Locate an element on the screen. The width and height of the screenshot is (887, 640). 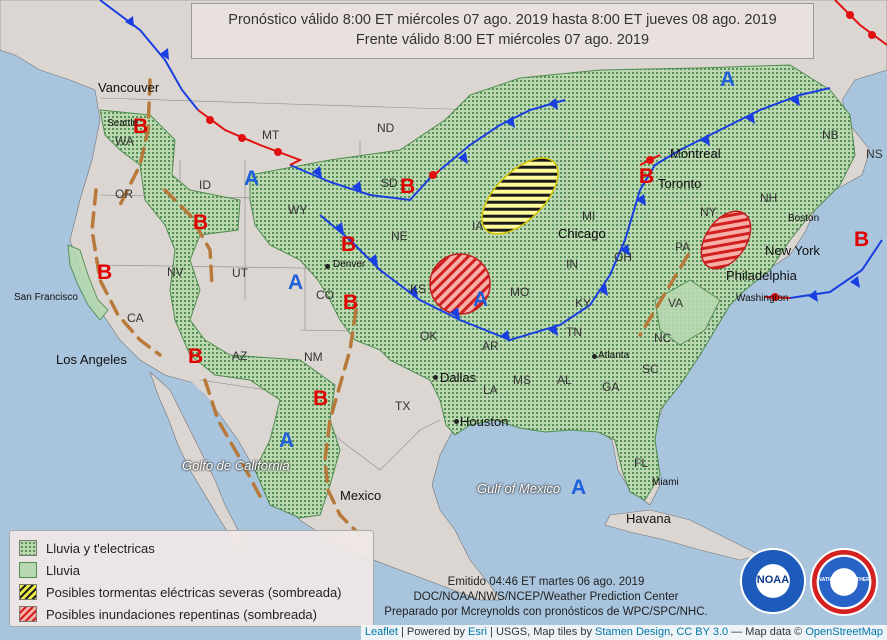
state-label: CA is located at coordinates (135, 318).